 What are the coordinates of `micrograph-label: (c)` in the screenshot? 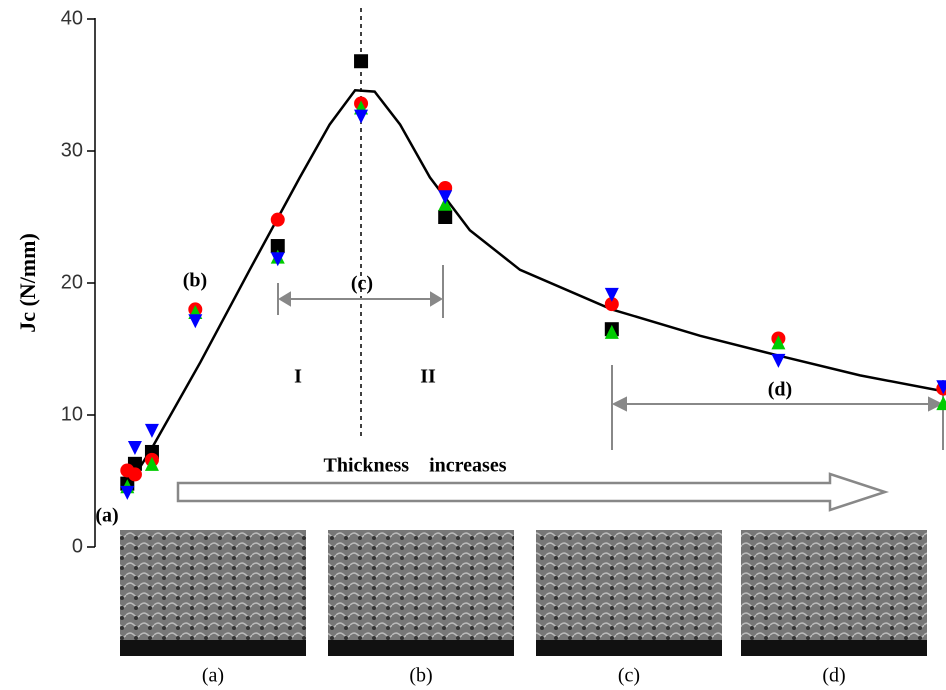 It's located at (629, 676).